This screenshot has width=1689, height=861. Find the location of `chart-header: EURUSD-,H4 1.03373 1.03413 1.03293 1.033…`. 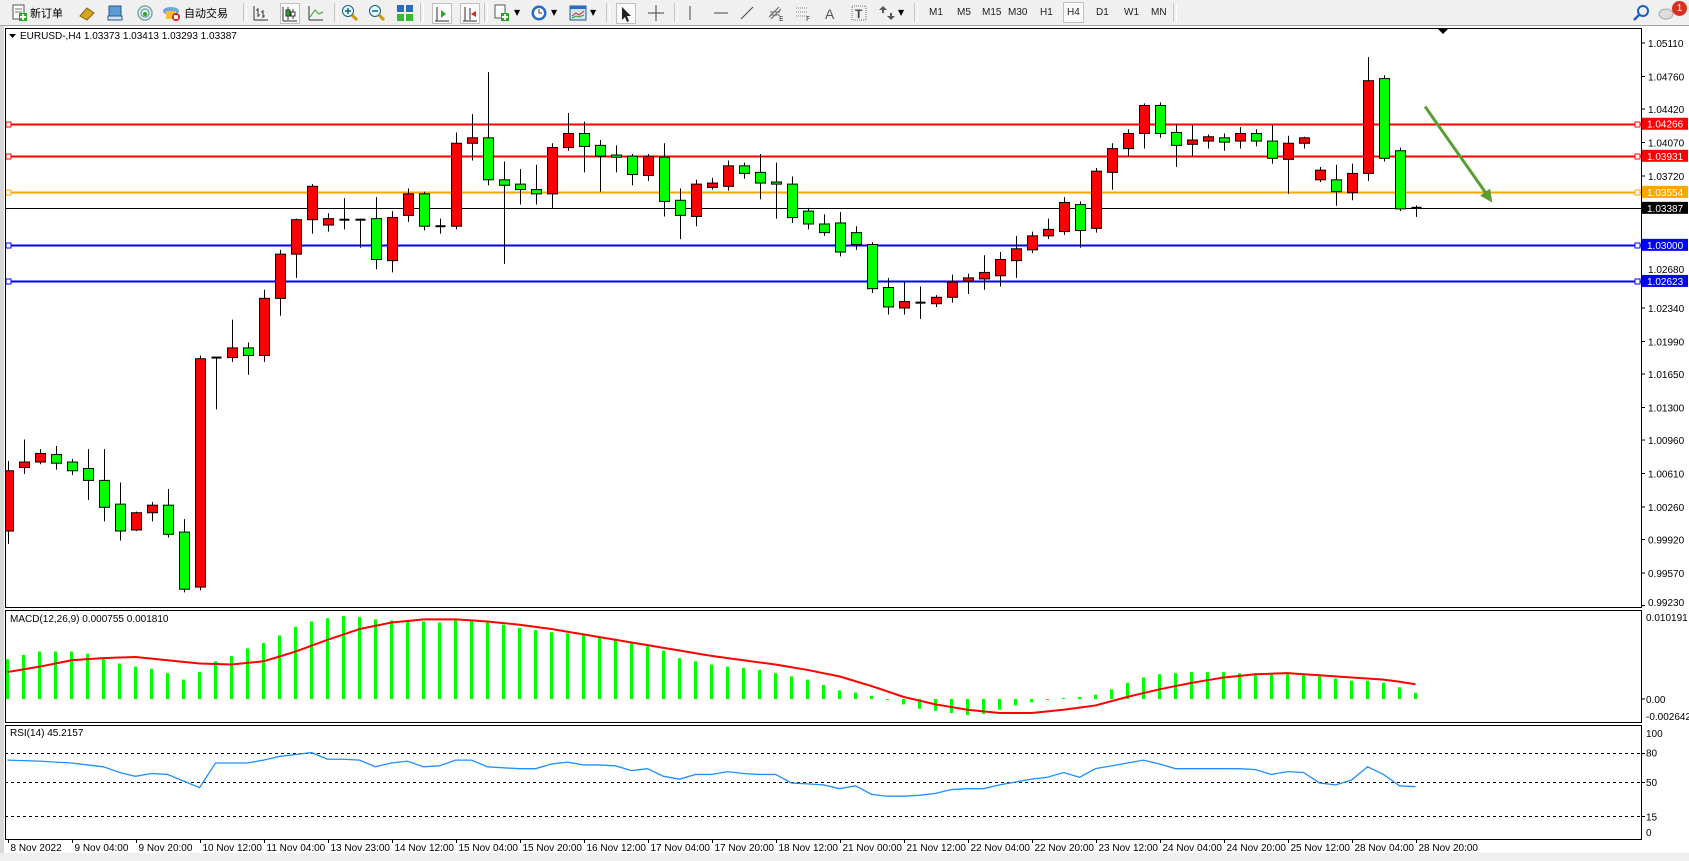

chart-header: EURUSD-,H4 1.03373 1.03413 1.03293 1.033… is located at coordinates (128, 36).